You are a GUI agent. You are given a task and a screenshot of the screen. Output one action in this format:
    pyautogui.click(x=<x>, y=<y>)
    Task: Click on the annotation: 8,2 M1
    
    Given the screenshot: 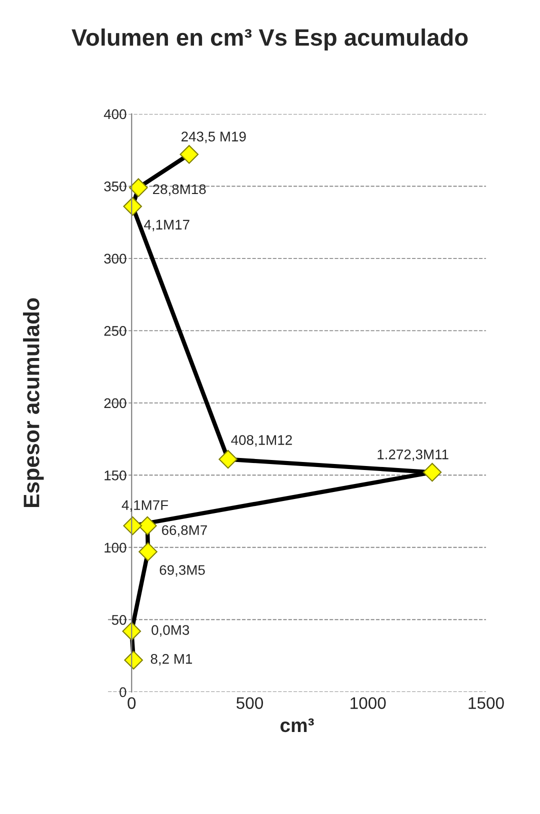 What is the action you would take?
    pyautogui.click(x=171, y=660)
    